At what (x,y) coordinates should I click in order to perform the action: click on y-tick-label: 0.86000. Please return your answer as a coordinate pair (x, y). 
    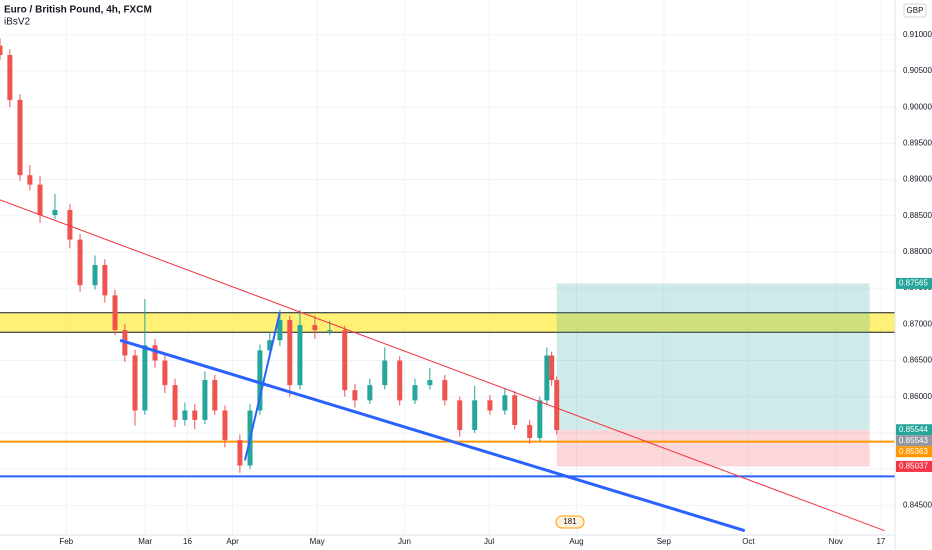
    Looking at the image, I should click on (917, 396).